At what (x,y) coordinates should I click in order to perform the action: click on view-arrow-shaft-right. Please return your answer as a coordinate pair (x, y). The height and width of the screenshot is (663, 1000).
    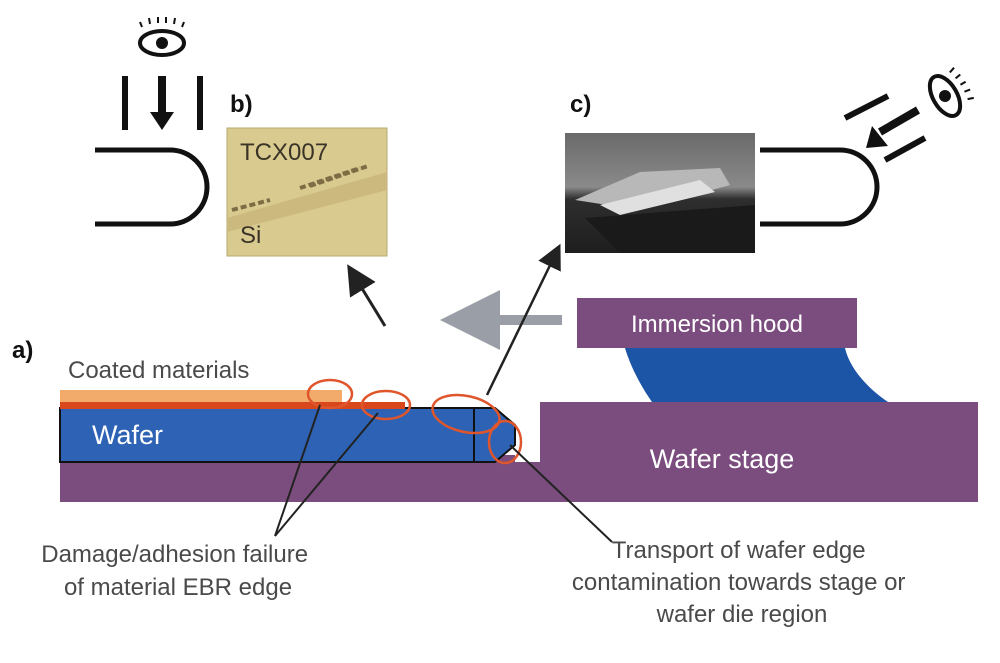
    Looking at the image, I should click on (899, 121).